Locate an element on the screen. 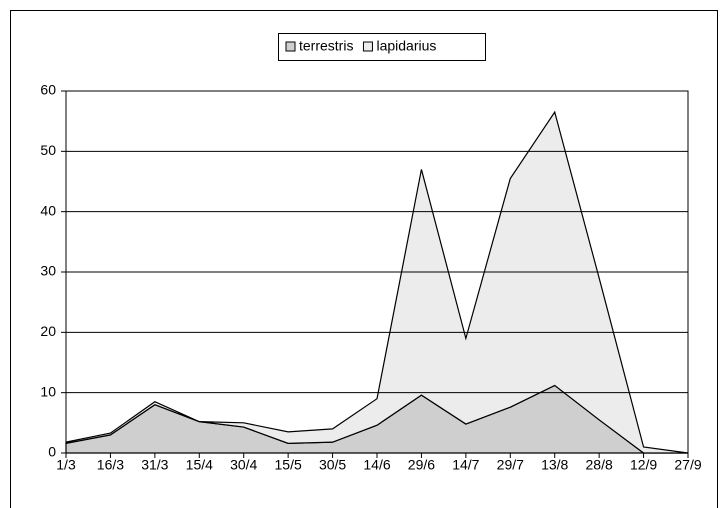 The width and height of the screenshot is (728, 508). legend is located at coordinates (382, 47).